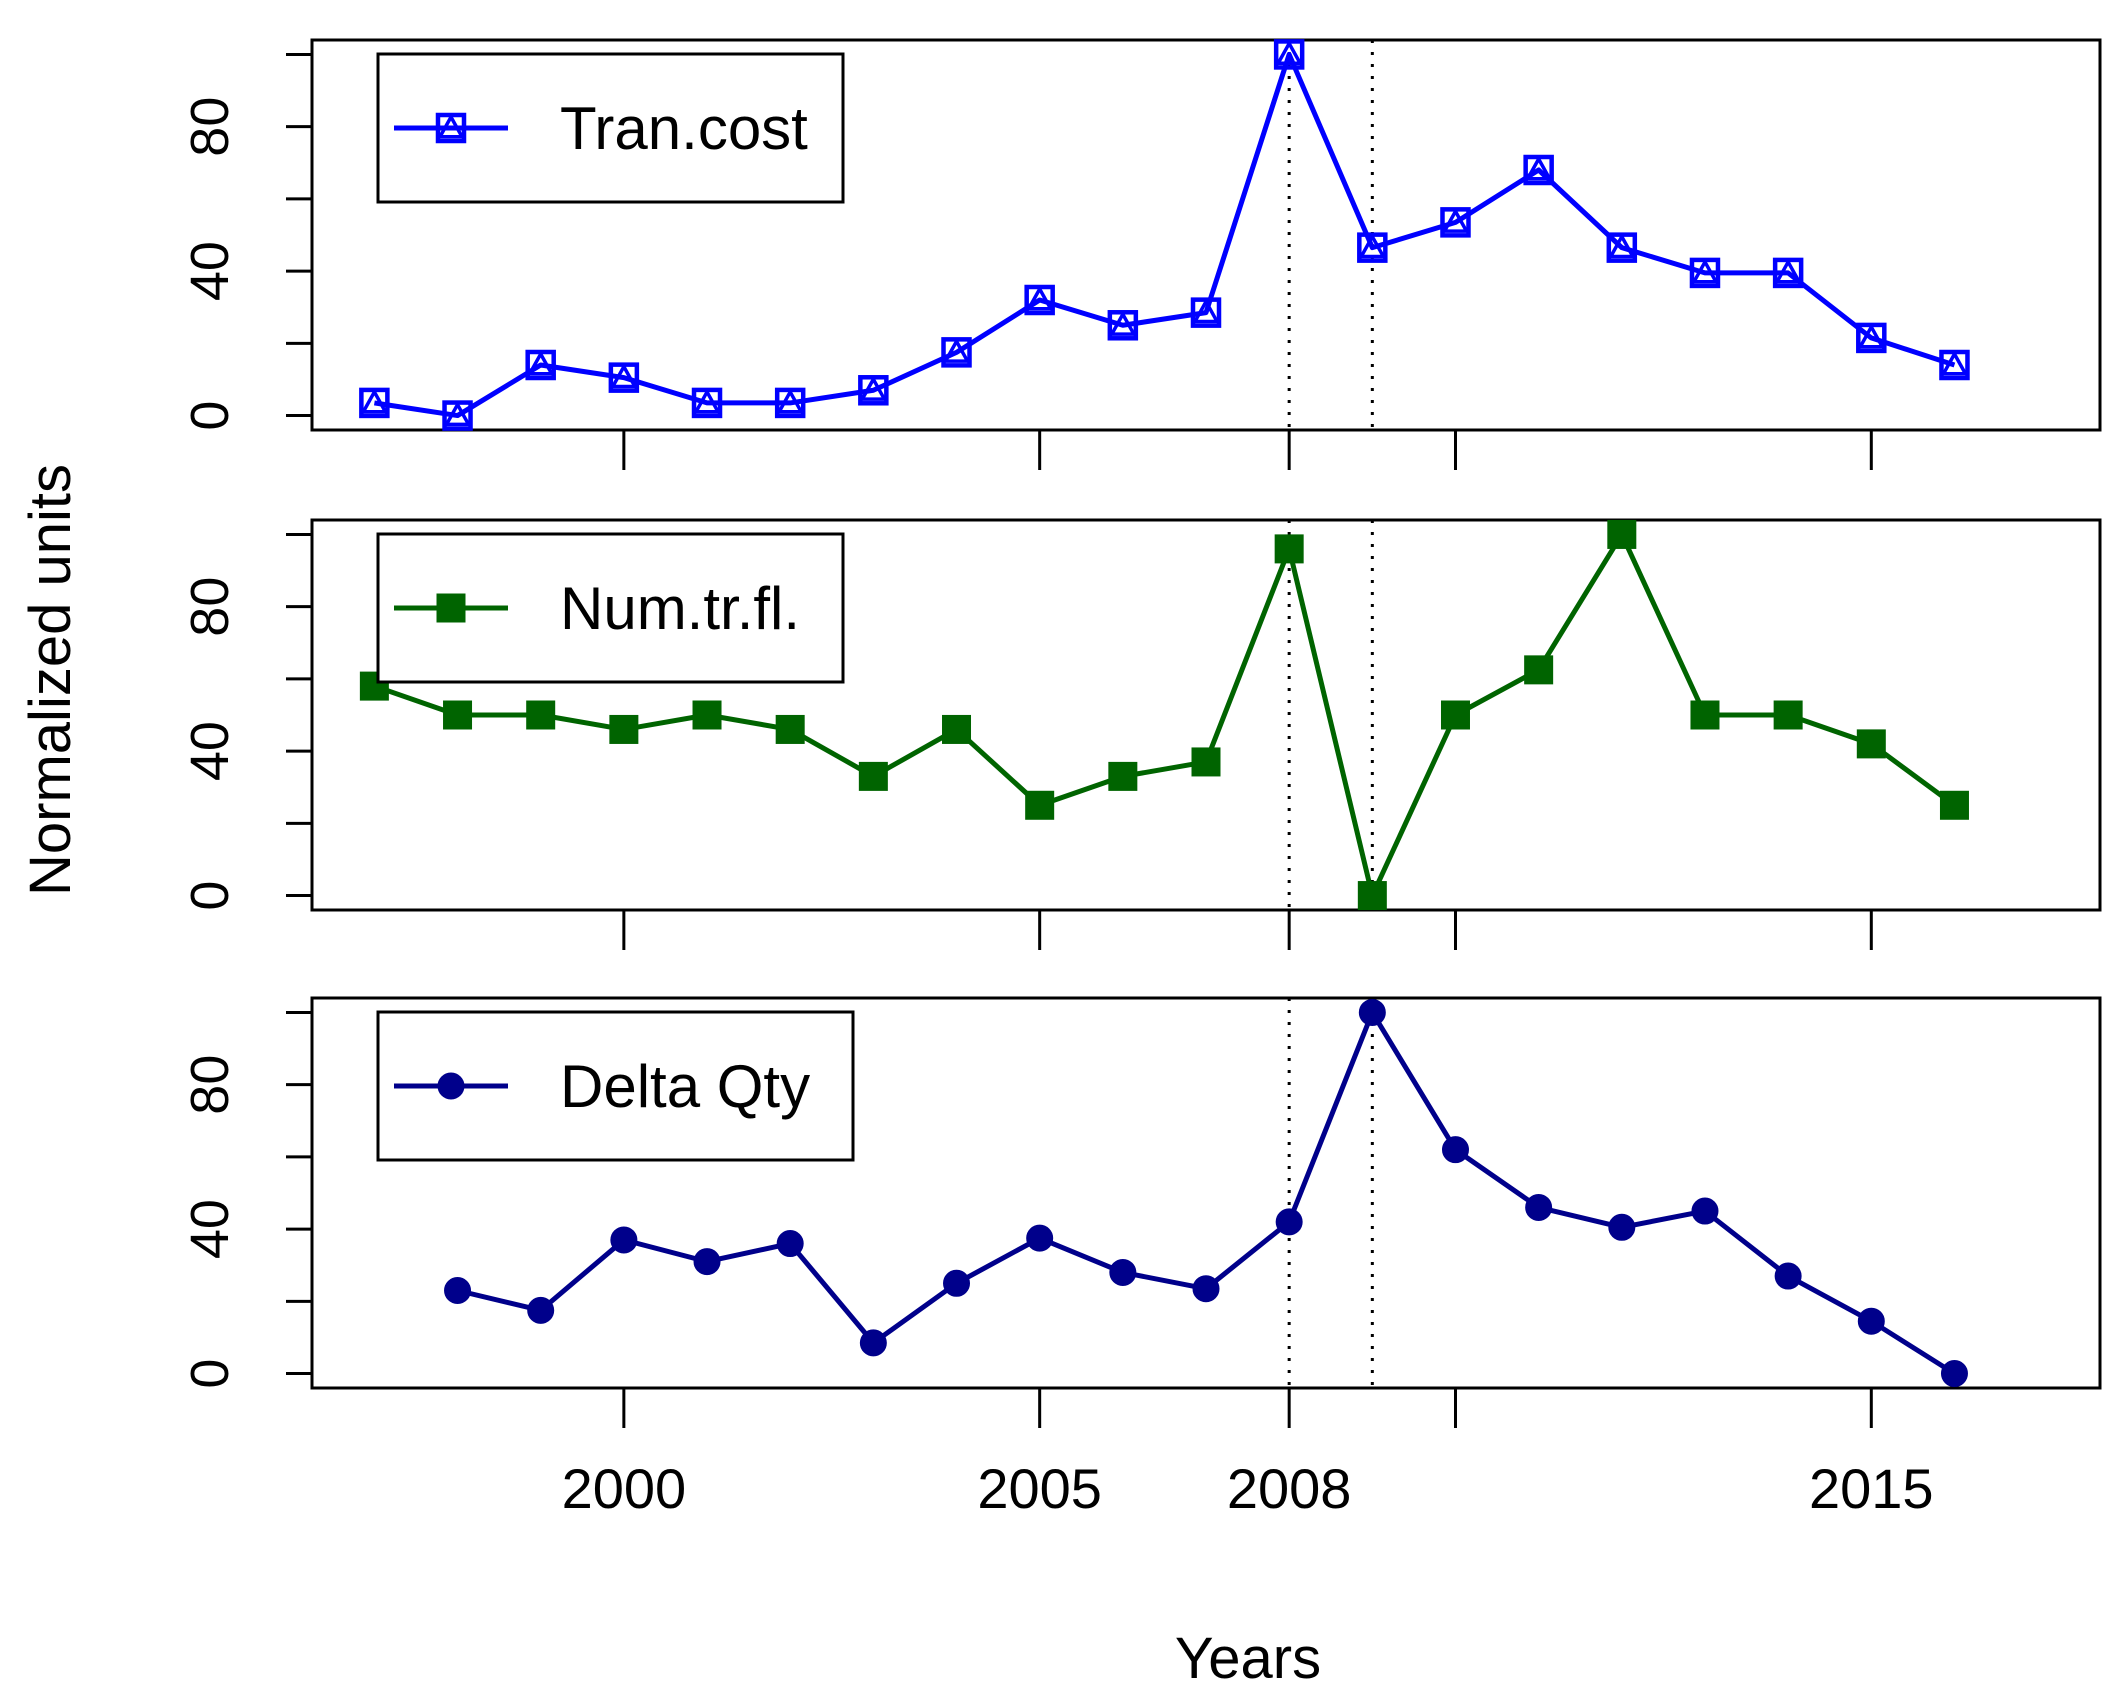 This screenshot has height=1699, width=2118. Describe the element at coordinates (50, 680) in the screenshot. I see `y-axis-title: Normalized units` at that location.